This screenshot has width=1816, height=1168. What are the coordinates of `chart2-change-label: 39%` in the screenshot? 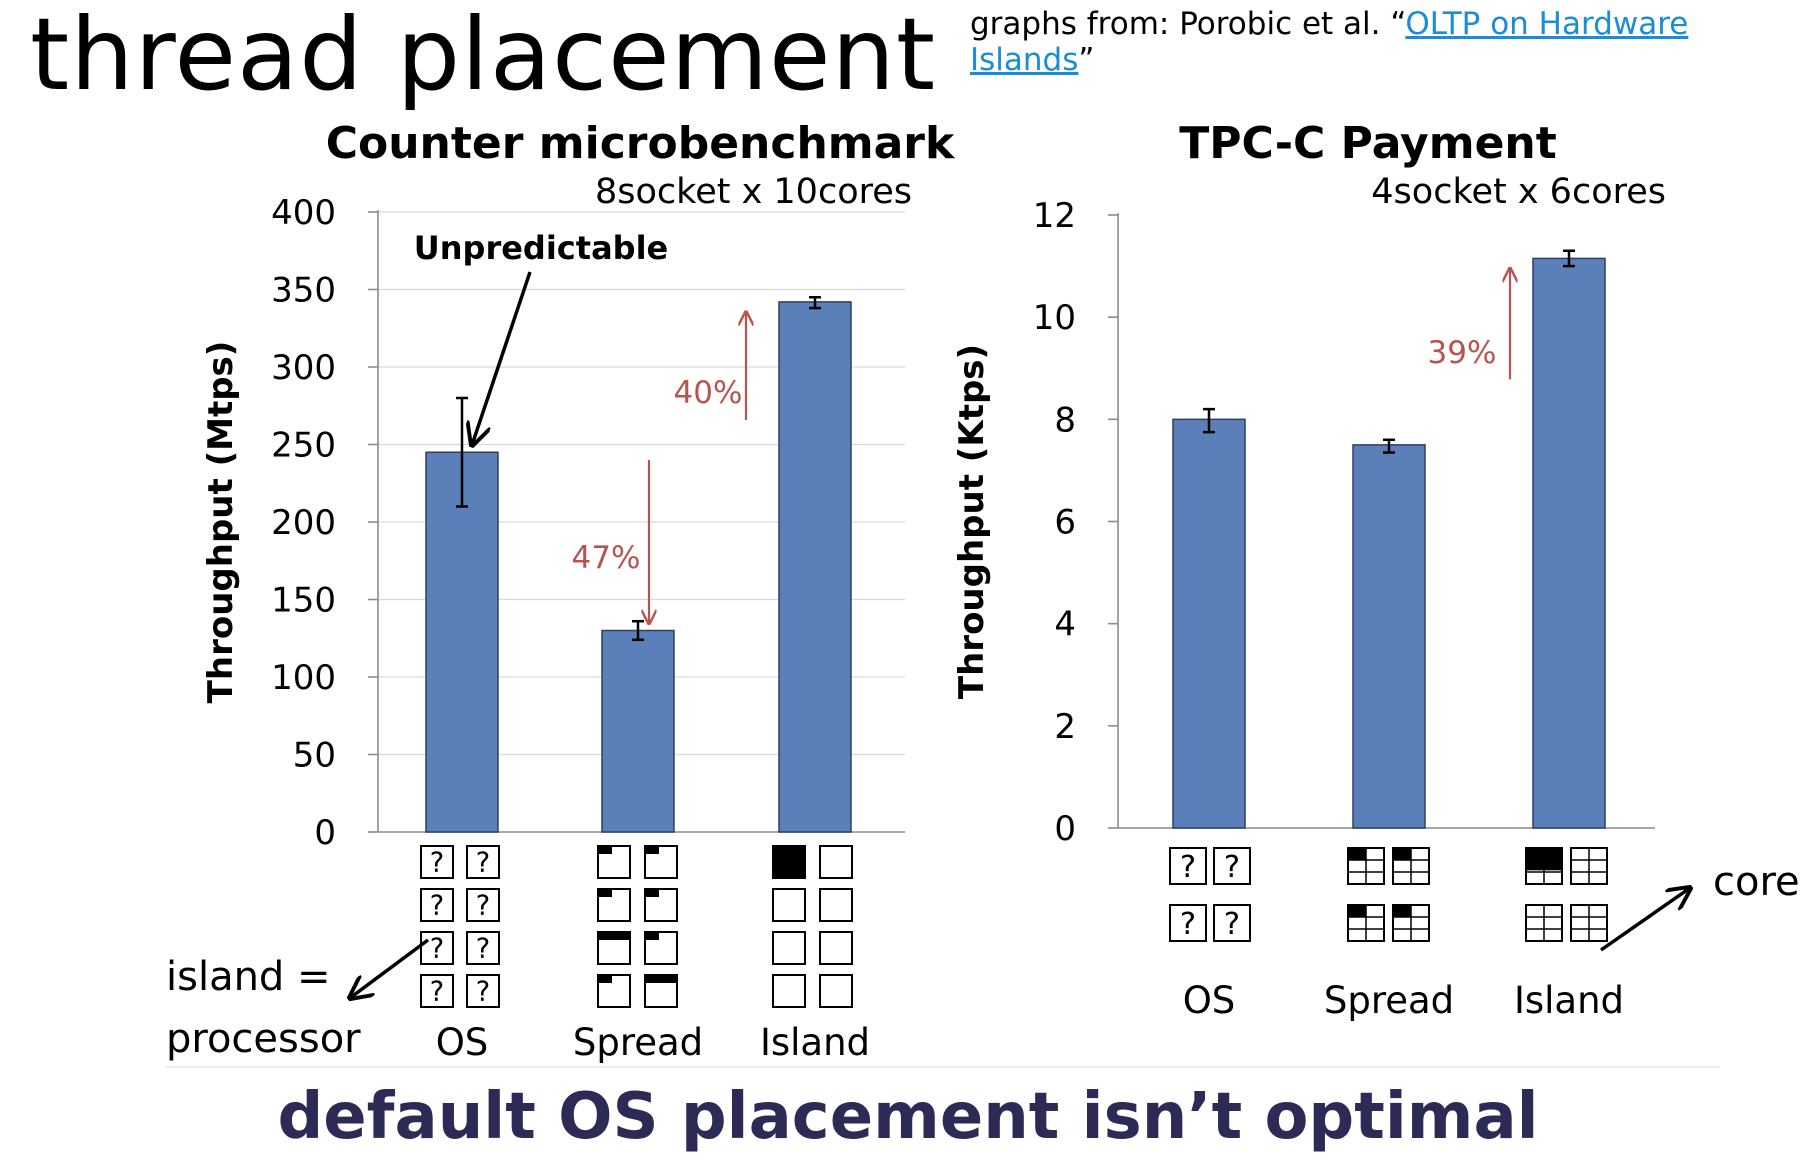 It's located at (1462, 353).